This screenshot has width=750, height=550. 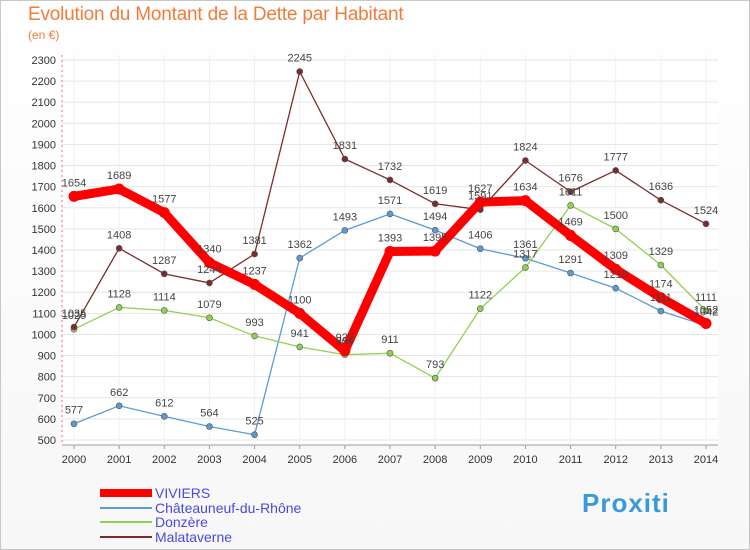 What do you see at coordinates (706, 460) in the screenshot?
I see `x-tick-label: 2014` at bounding box center [706, 460].